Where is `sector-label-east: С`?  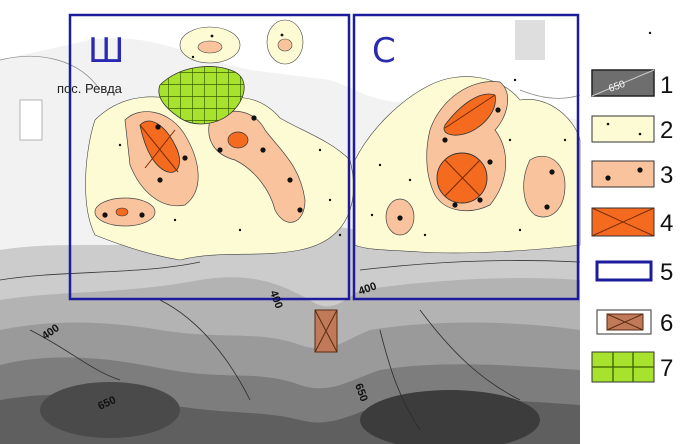 sector-label-east: С is located at coordinates (384, 51).